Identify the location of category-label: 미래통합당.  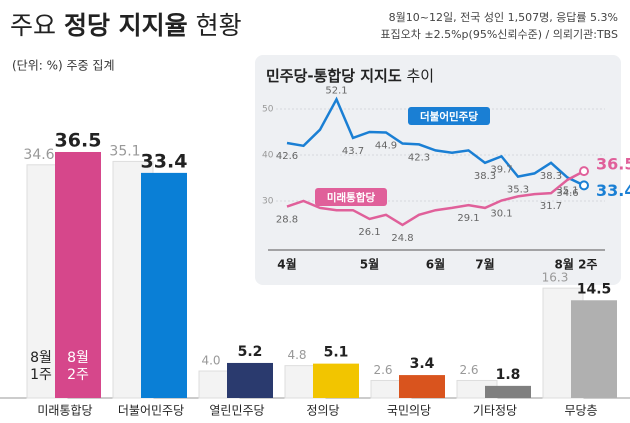
(64, 411).